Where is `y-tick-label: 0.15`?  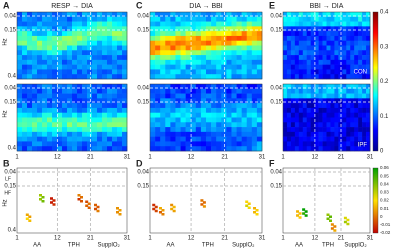
y-tick-label: 0.15 is located at coordinates (143, 187).